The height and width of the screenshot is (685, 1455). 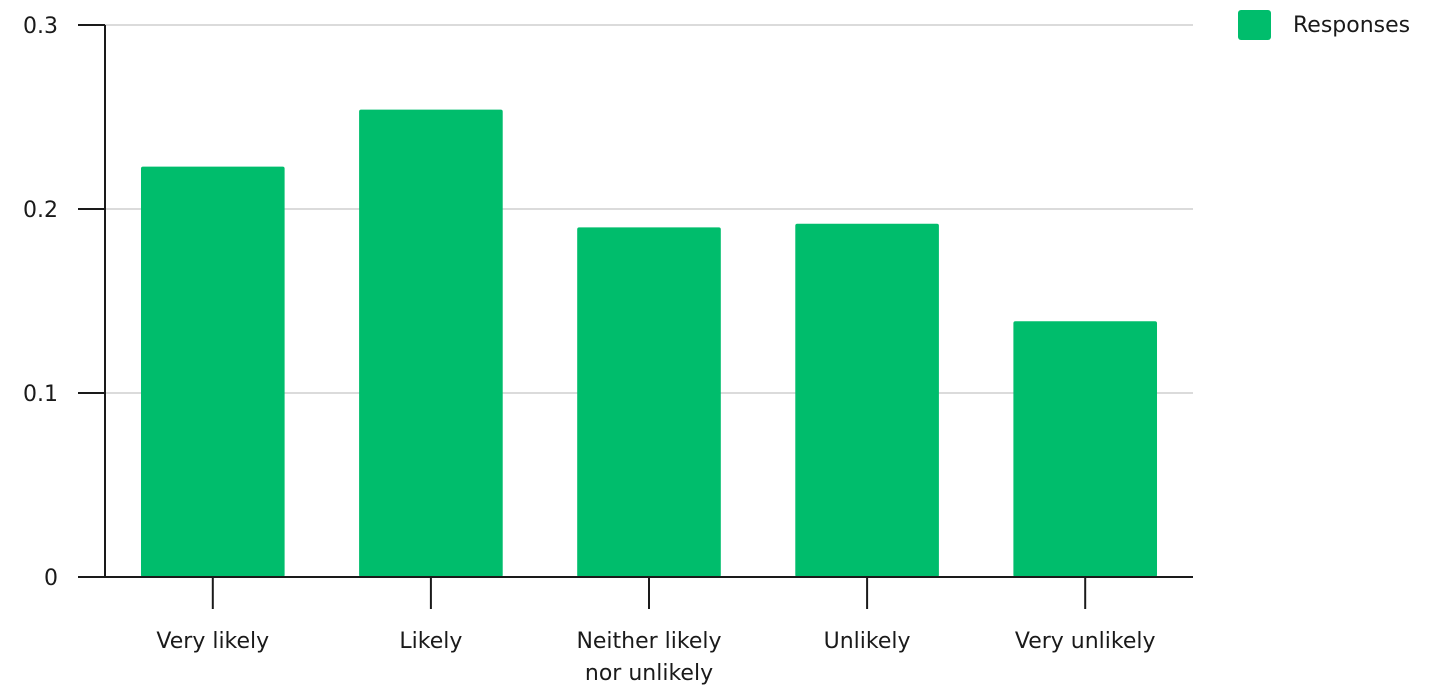 What do you see at coordinates (867, 641) in the screenshot?
I see `x-tick-label: Unlikely` at bounding box center [867, 641].